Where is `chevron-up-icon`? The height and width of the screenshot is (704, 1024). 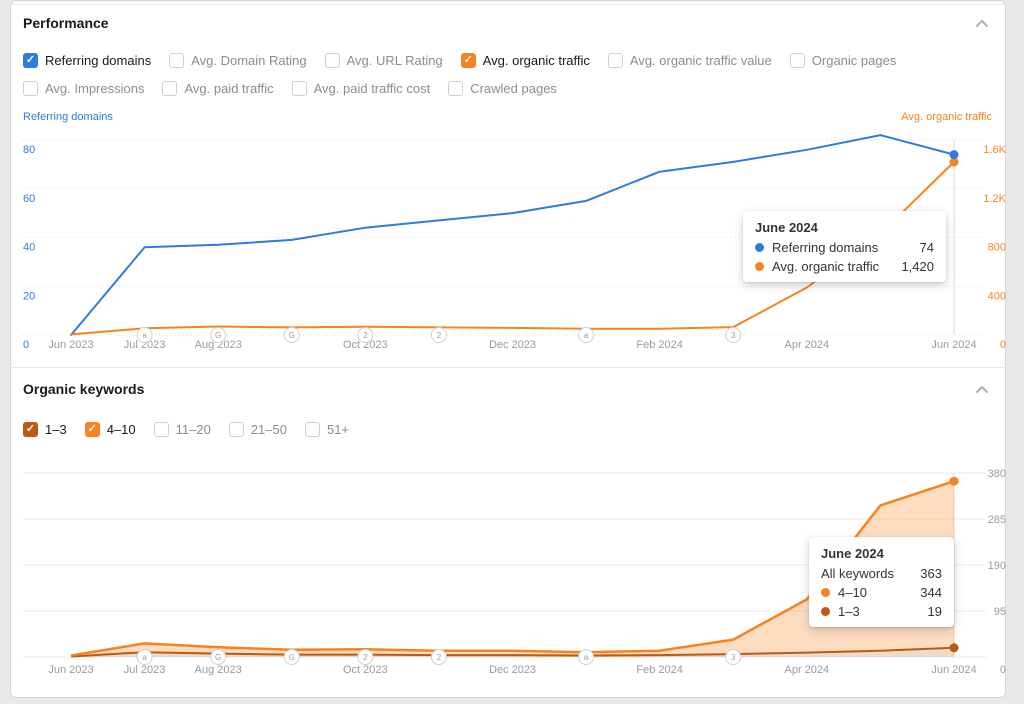
chevron-up-icon is located at coordinates (982, 23).